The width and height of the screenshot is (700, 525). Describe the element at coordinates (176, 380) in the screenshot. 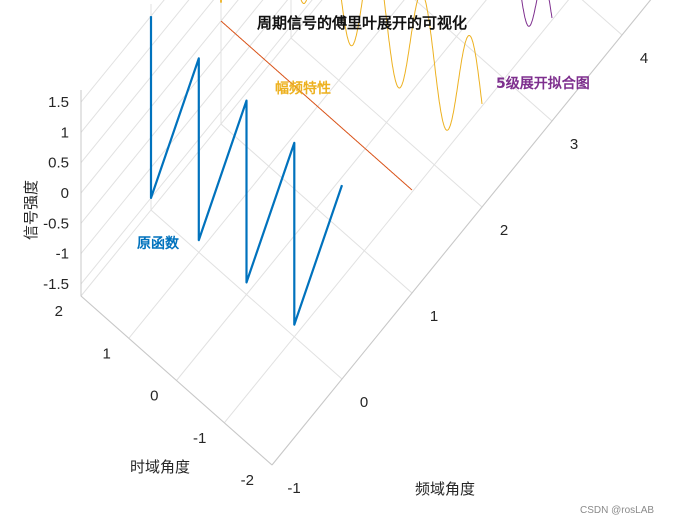

I see `axis-y-line` at that location.